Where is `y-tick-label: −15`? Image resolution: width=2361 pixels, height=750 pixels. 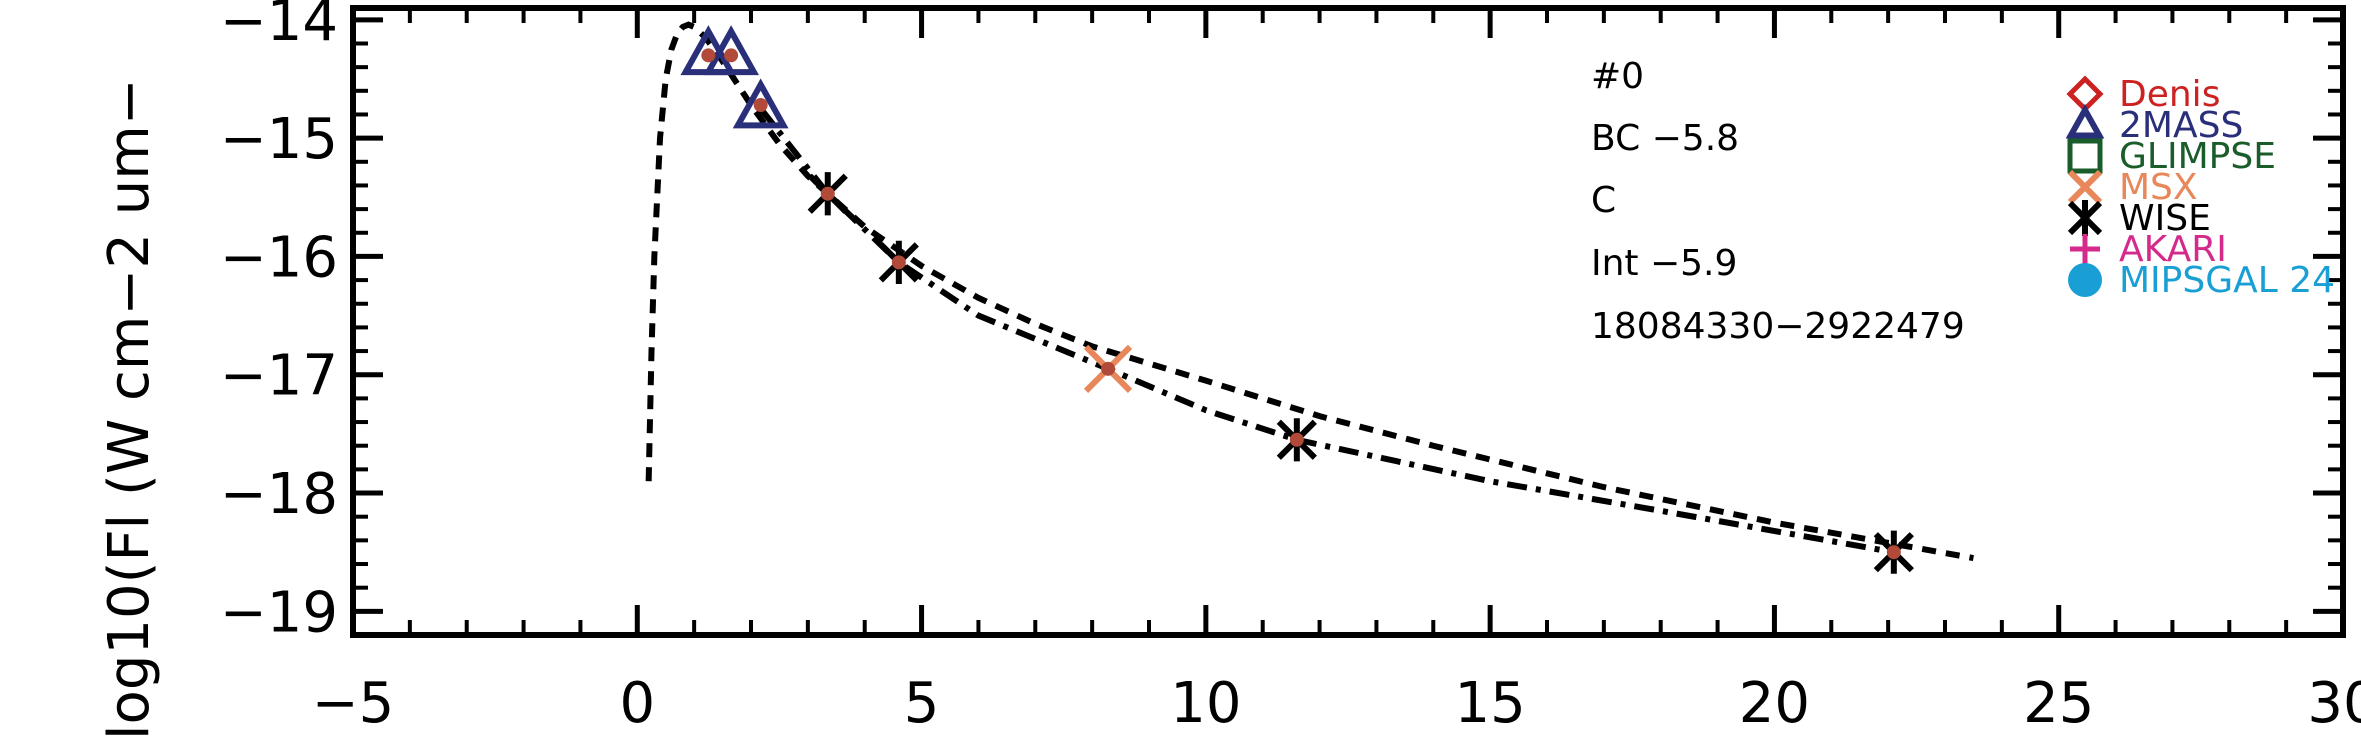
y-tick-label: −15 is located at coordinates (279, 139).